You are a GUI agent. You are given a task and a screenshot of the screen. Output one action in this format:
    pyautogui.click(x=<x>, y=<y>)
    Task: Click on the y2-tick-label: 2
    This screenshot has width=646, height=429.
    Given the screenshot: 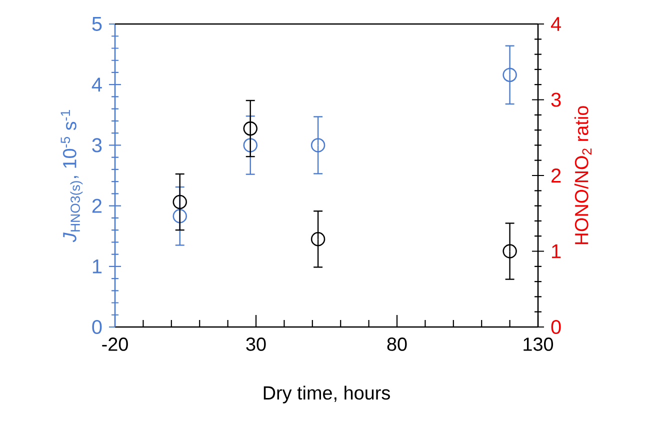 What is the action you would take?
    pyautogui.click(x=556, y=175)
    